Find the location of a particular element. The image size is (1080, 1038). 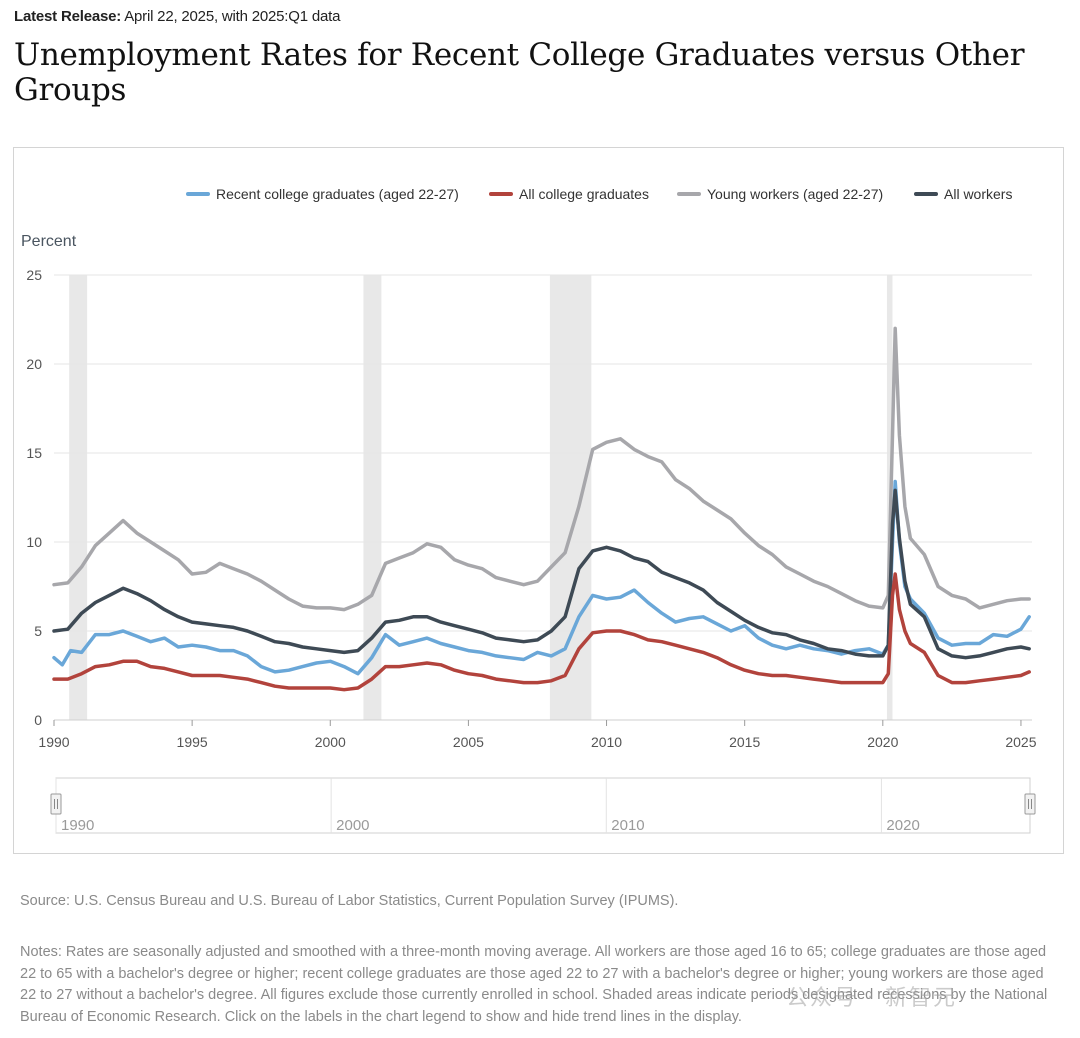

navigator-track is located at coordinates (543, 805).